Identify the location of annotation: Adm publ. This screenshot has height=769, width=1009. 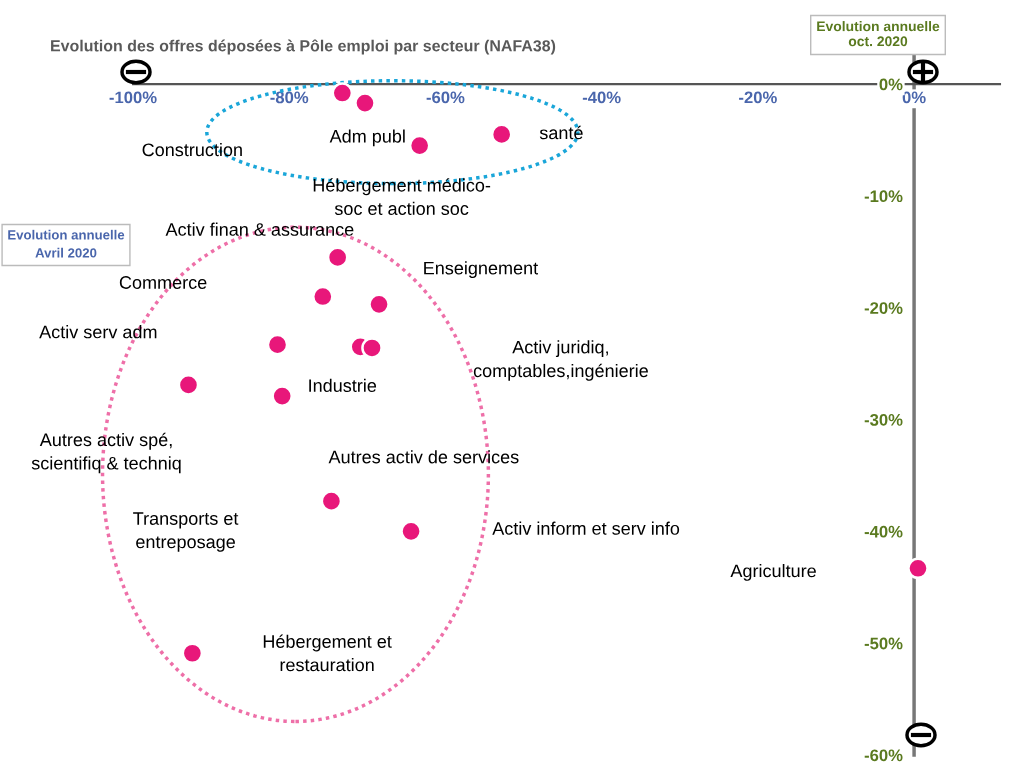
(367, 138).